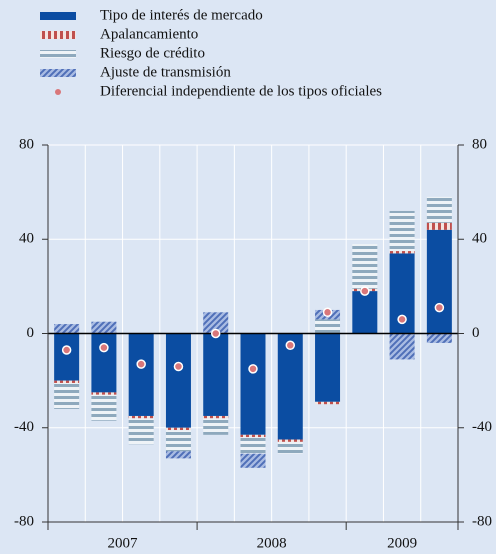 Image resolution: width=496 pixels, height=554 pixels. What do you see at coordinates (482, 427) in the screenshot?
I see `y2-tick-label: -40` at bounding box center [482, 427].